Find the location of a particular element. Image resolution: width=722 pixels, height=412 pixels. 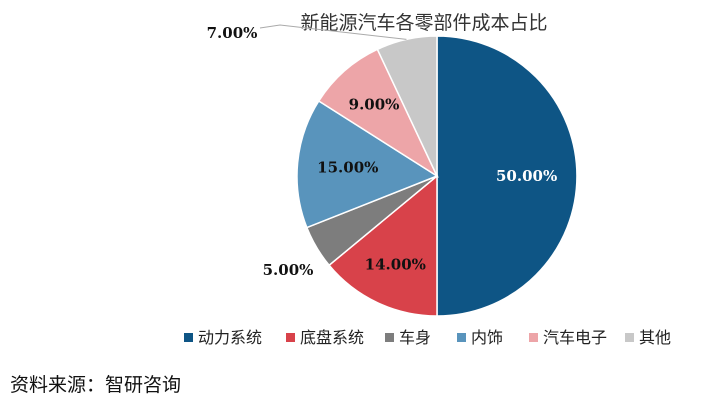

legend-item-4: 汽车电子 is located at coordinates (568, 337).